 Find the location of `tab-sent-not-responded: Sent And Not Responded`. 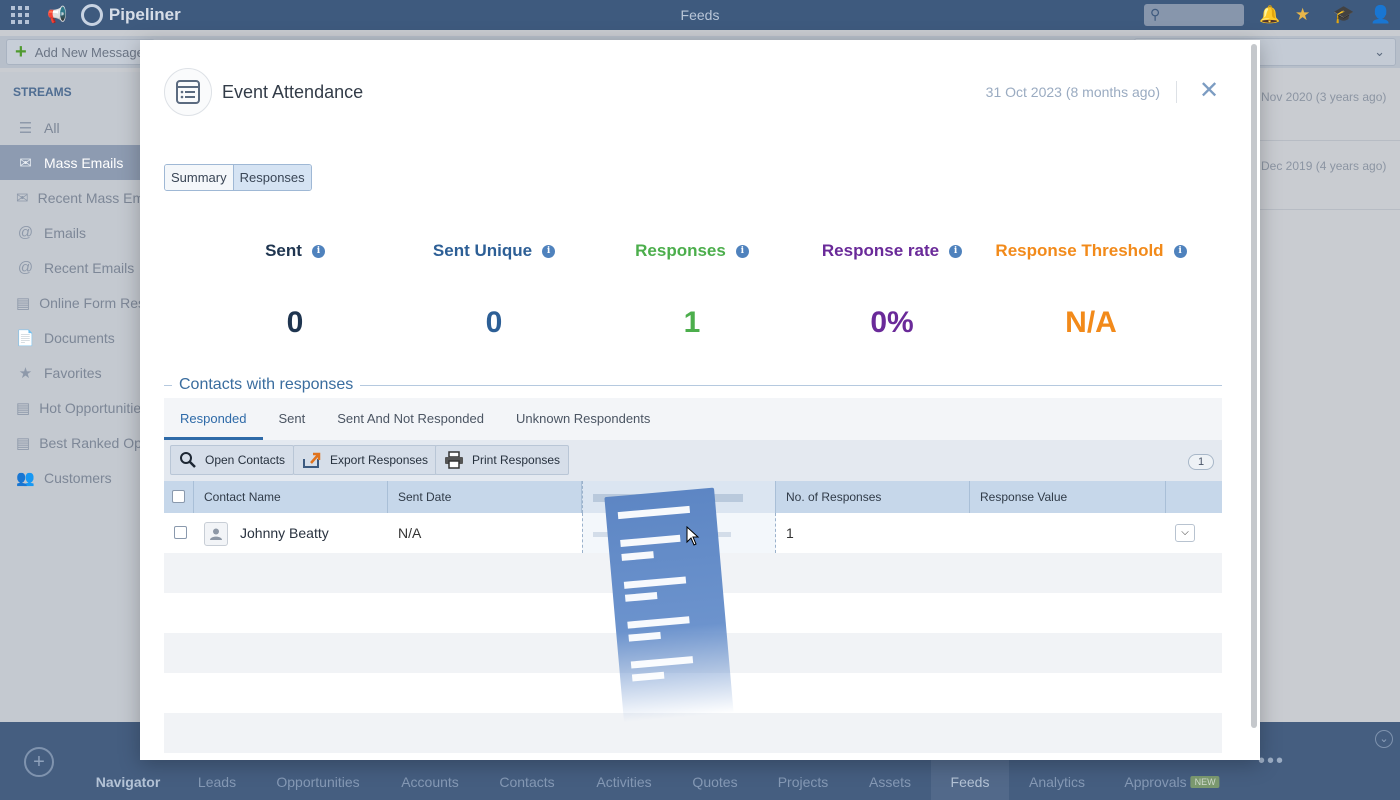

tab-sent-not-responded: Sent And Not Responded is located at coordinates (410, 418).